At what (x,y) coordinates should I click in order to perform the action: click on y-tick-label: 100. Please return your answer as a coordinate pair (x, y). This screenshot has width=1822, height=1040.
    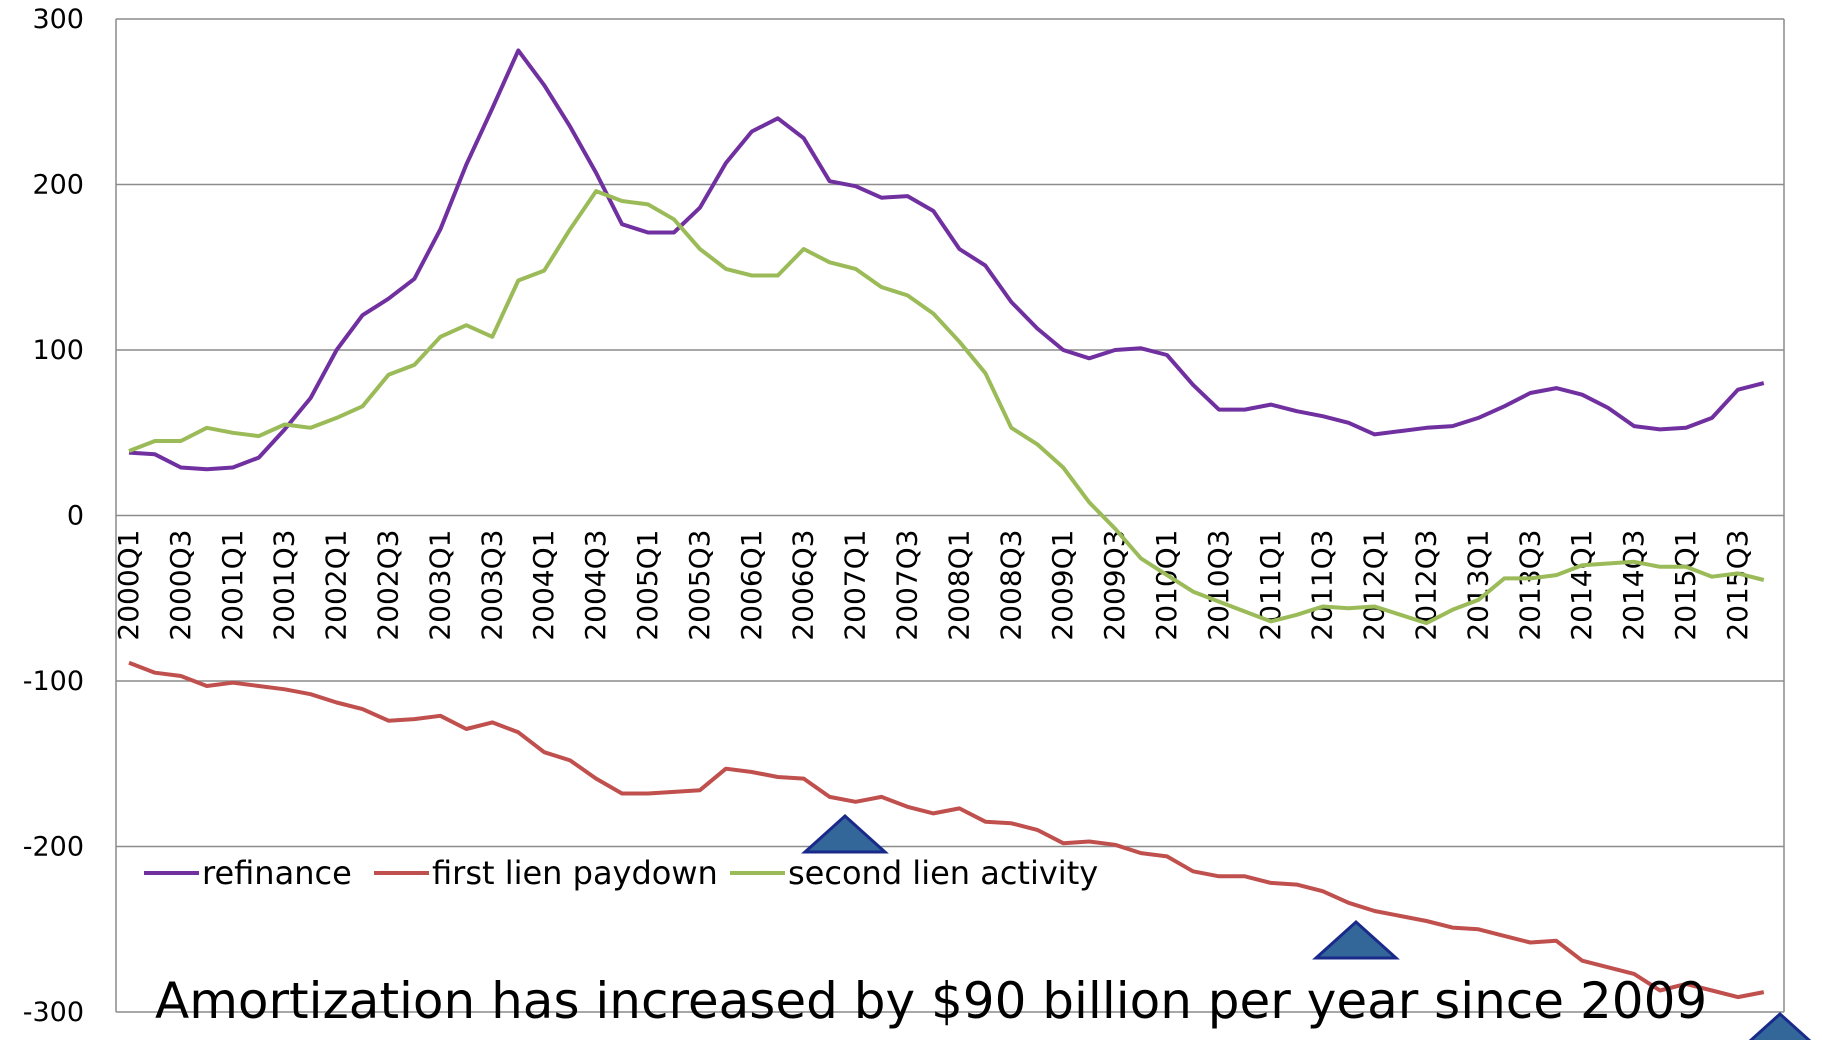
    Looking at the image, I should click on (58, 350).